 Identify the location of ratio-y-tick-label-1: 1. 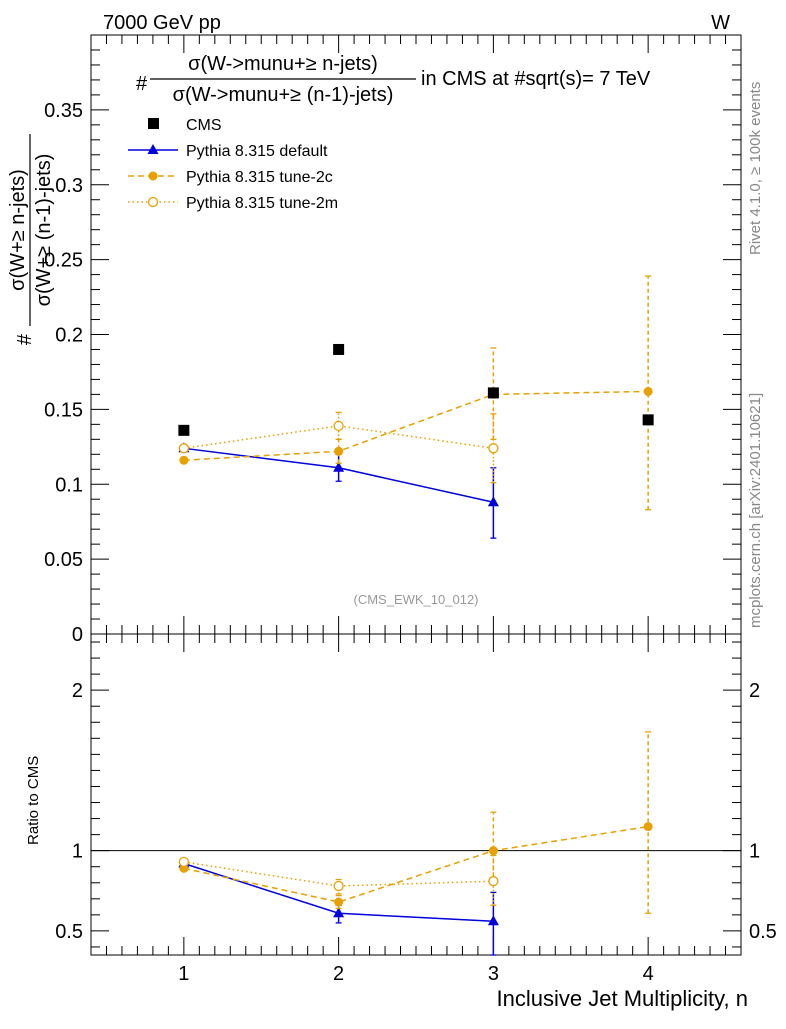
(77, 852).